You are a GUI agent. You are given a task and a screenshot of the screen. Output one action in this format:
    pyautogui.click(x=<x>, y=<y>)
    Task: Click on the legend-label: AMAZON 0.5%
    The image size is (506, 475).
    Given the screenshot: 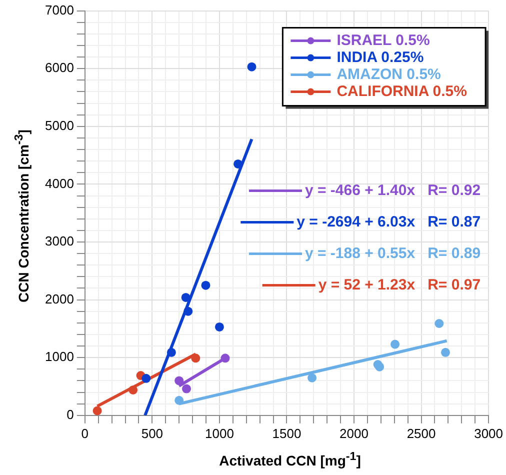 What is the action you would take?
    pyautogui.click(x=388, y=74)
    